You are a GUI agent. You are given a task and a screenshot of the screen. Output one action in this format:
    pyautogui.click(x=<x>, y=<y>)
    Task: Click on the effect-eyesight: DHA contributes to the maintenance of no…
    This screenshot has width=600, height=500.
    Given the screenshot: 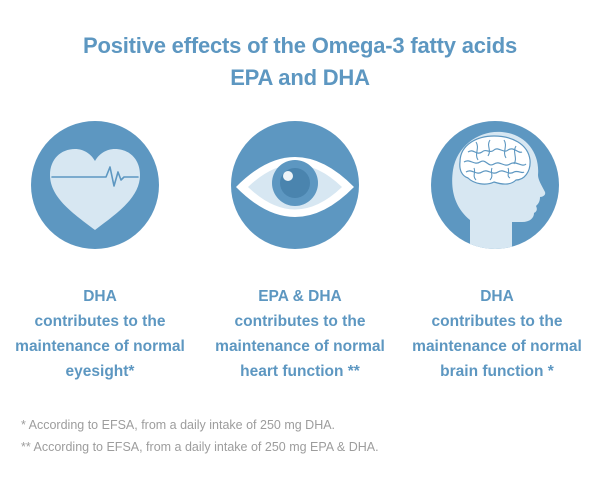 What is the action you would take?
    pyautogui.click(x=100, y=334)
    